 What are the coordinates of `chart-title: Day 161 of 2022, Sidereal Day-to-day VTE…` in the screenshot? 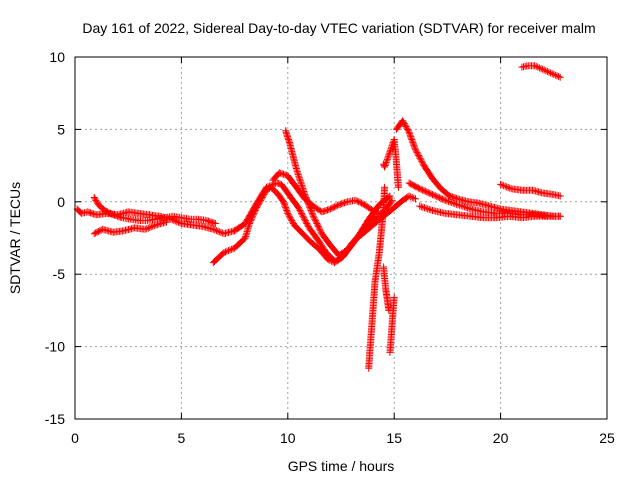 It's located at (338, 28).